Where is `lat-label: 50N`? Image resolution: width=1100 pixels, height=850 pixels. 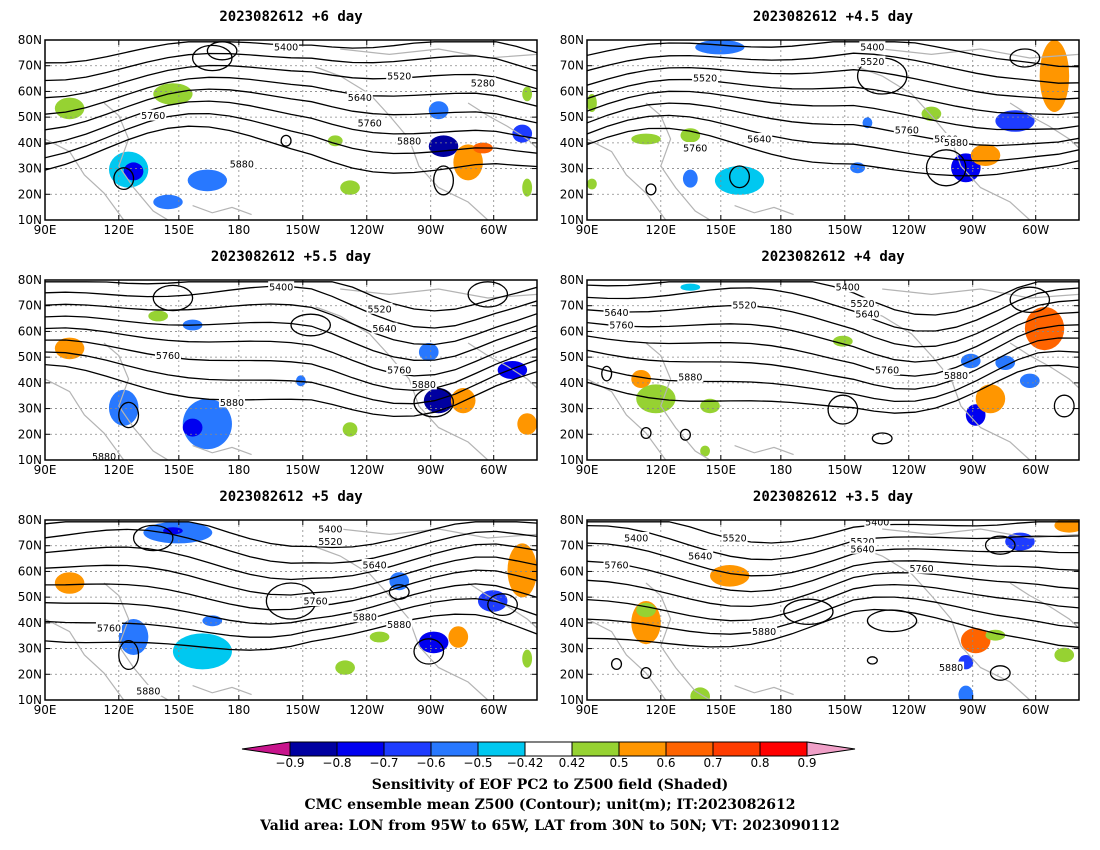
lat-label: 50N is located at coordinates (30, 357).